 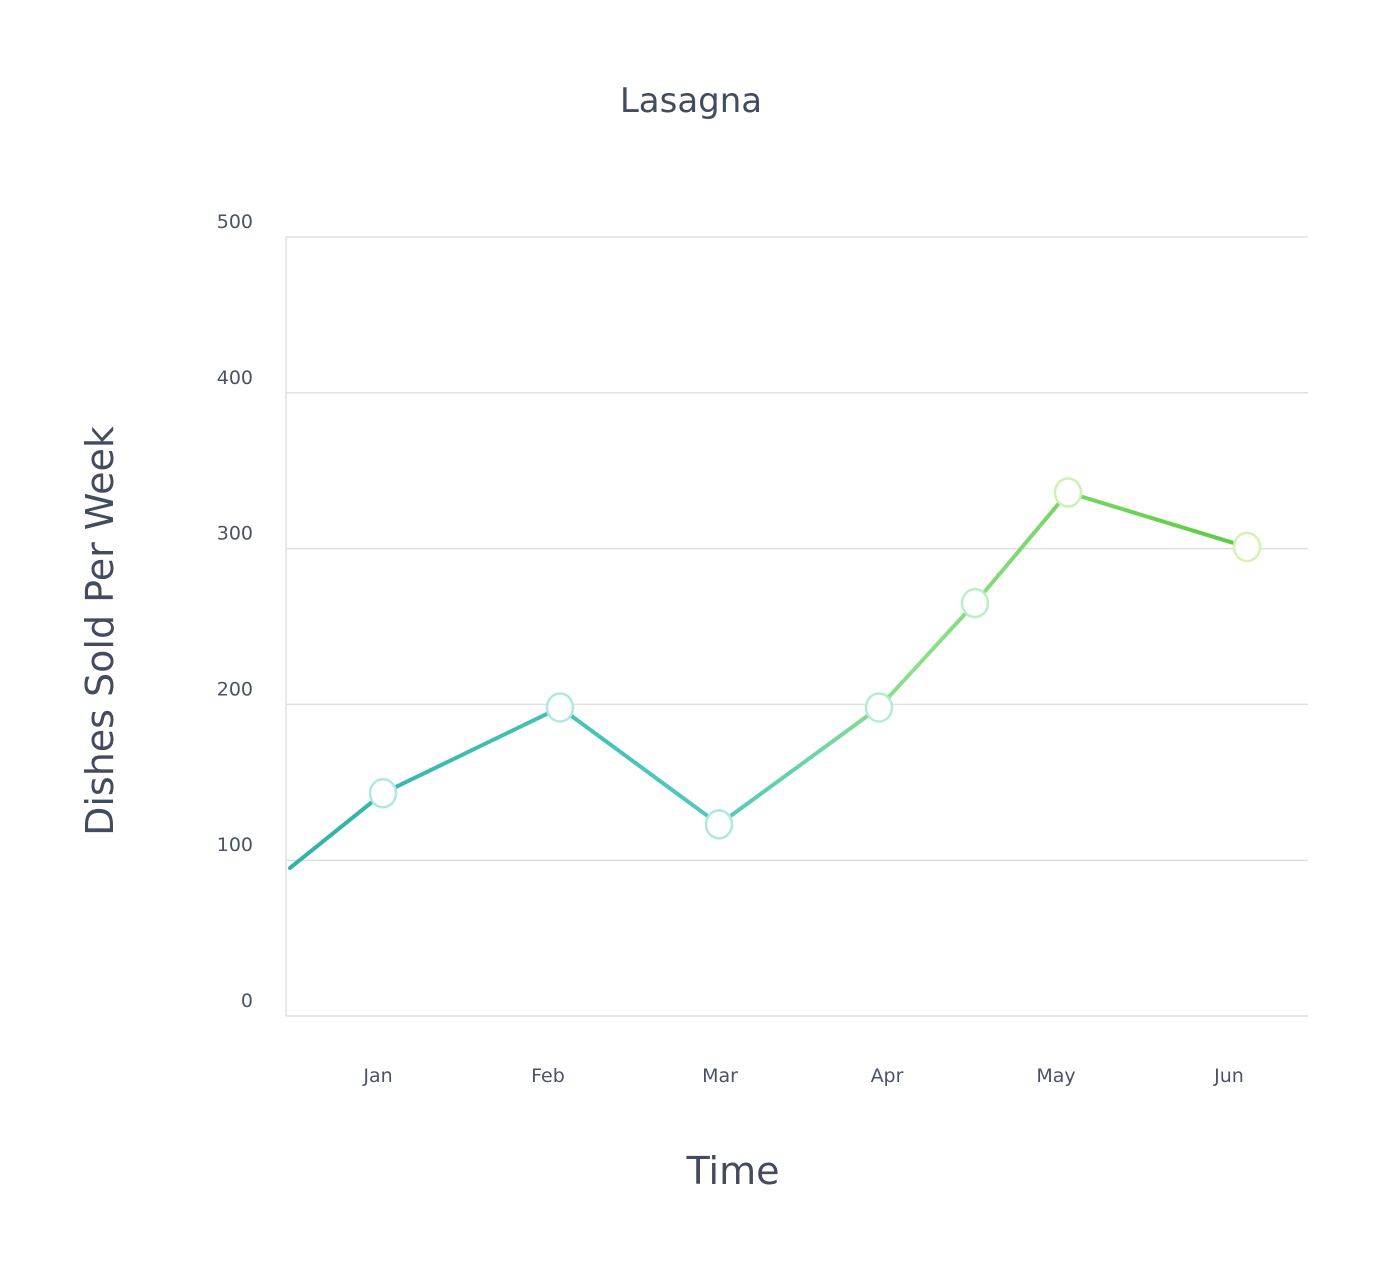 What do you see at coordinates (235, 611) in the screenshot?
I see `y-axis-ticks: 0 100 200 300 400 500` at bounding box center [235, 611].